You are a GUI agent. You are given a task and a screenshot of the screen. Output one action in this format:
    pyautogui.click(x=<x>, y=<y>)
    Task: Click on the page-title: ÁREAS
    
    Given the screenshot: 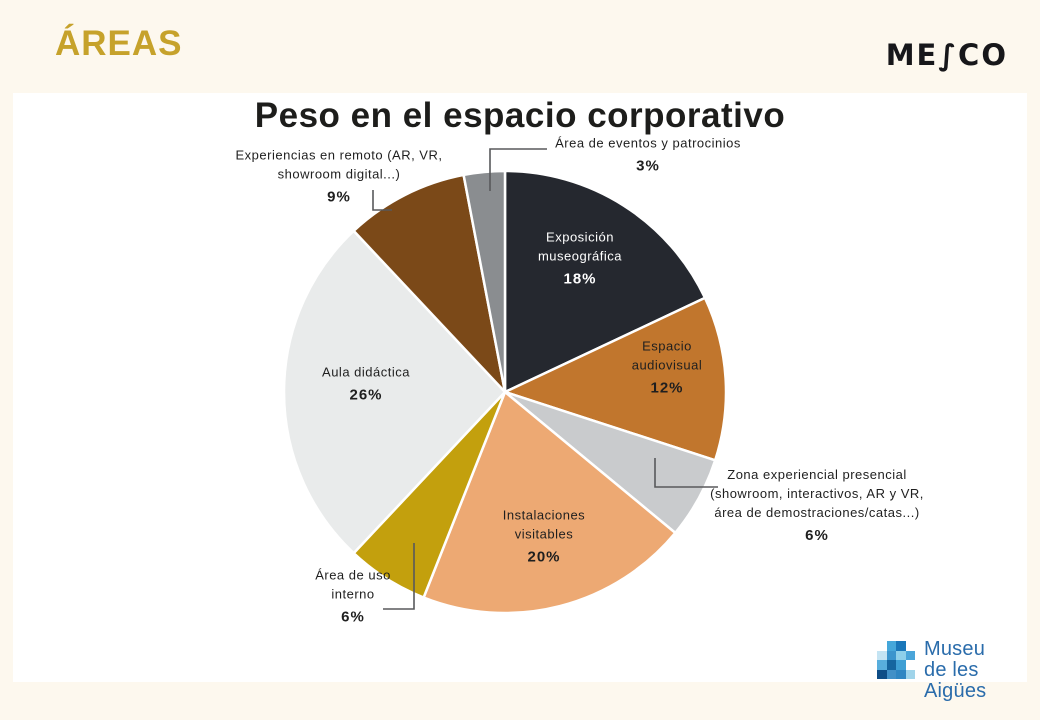 What is the action you would take?
    pyautogui.click(x=119, y=43)
    